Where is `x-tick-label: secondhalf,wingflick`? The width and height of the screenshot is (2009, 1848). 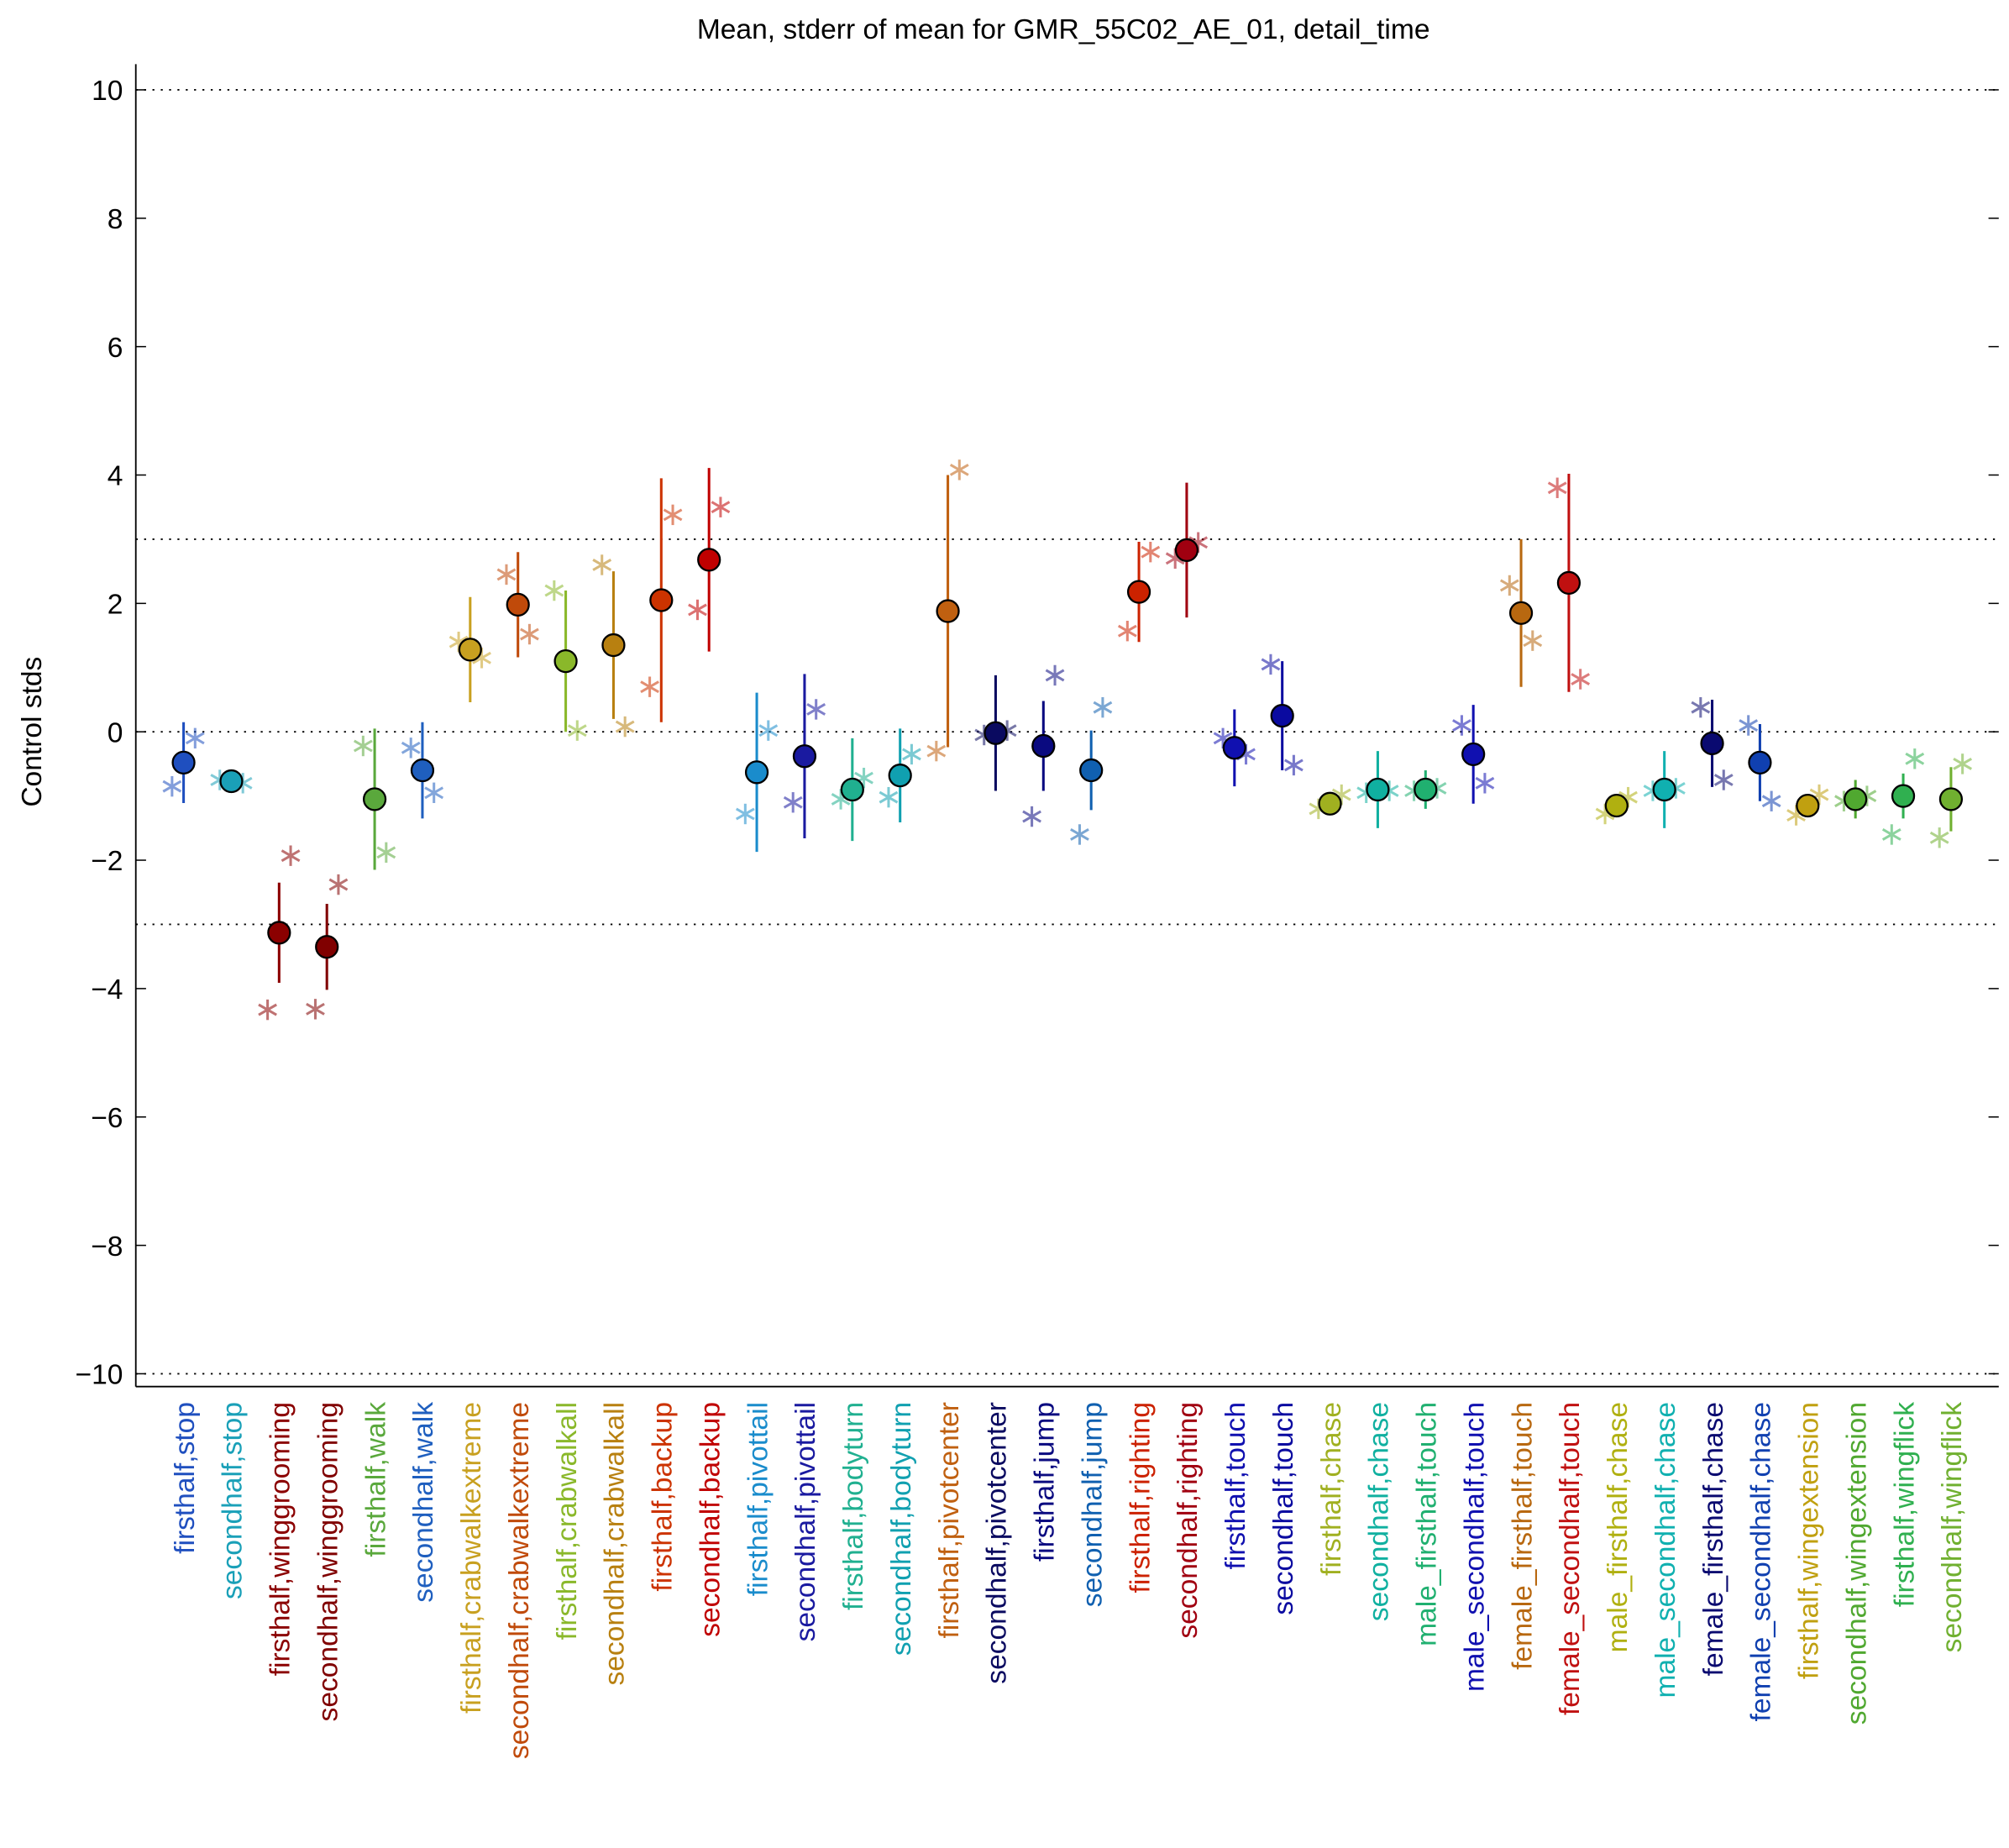
x-tick-label: secondhalf,wingflick is located at coordinates (1952, 1527).